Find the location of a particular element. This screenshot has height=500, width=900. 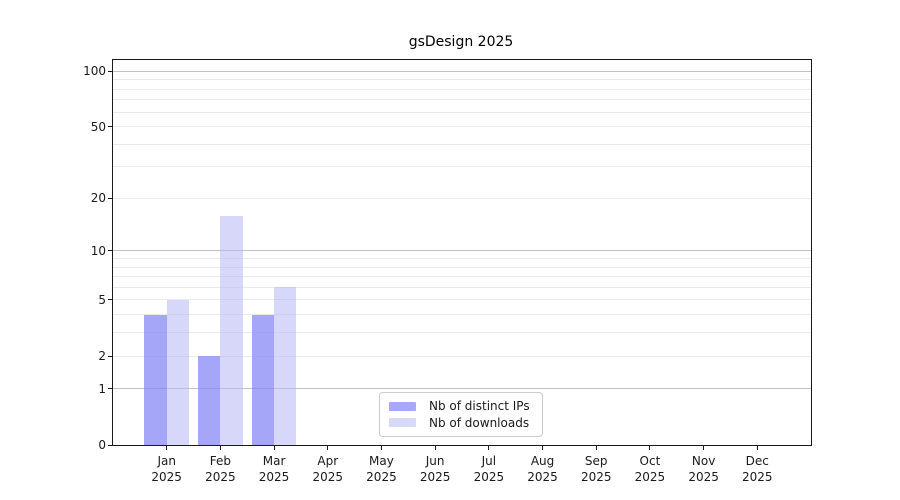

x-tick-month: Oct is located at coordinates (650, 461).